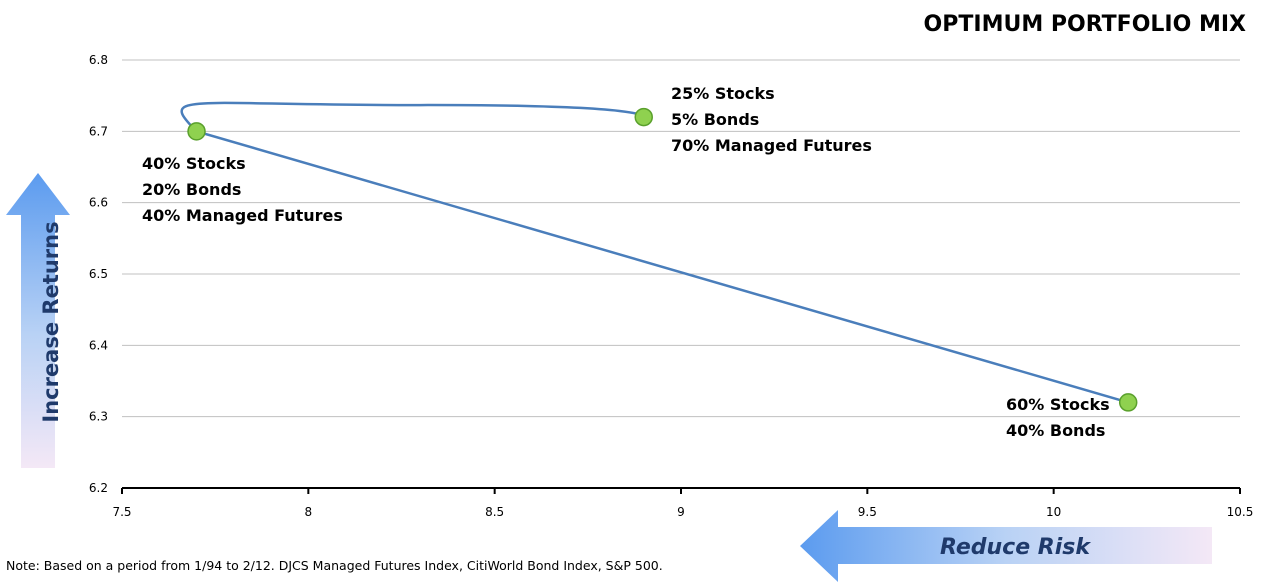  I want to click on point-annotation: 40% Stocks 20% Bonds 40% Managed Futures, so click(242, 190).